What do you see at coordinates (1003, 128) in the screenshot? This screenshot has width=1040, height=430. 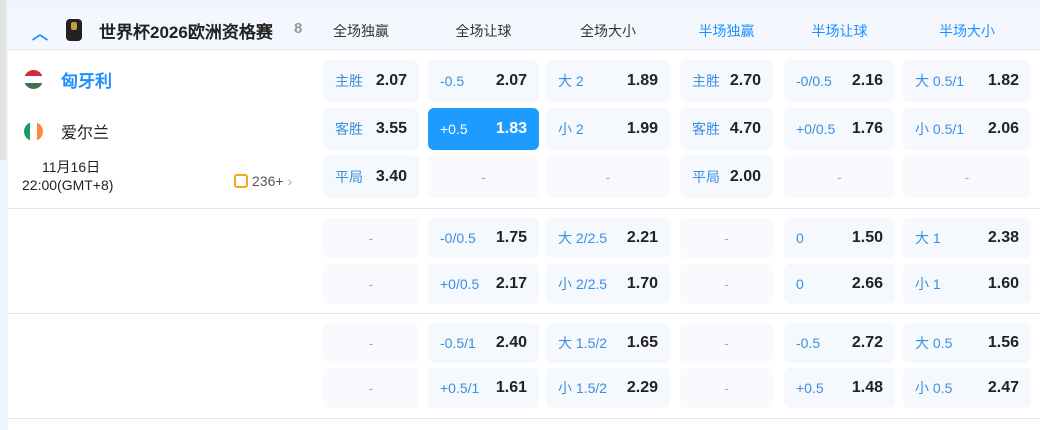 I see `odds-value: 2.06` at bounding box center [1003, 128].